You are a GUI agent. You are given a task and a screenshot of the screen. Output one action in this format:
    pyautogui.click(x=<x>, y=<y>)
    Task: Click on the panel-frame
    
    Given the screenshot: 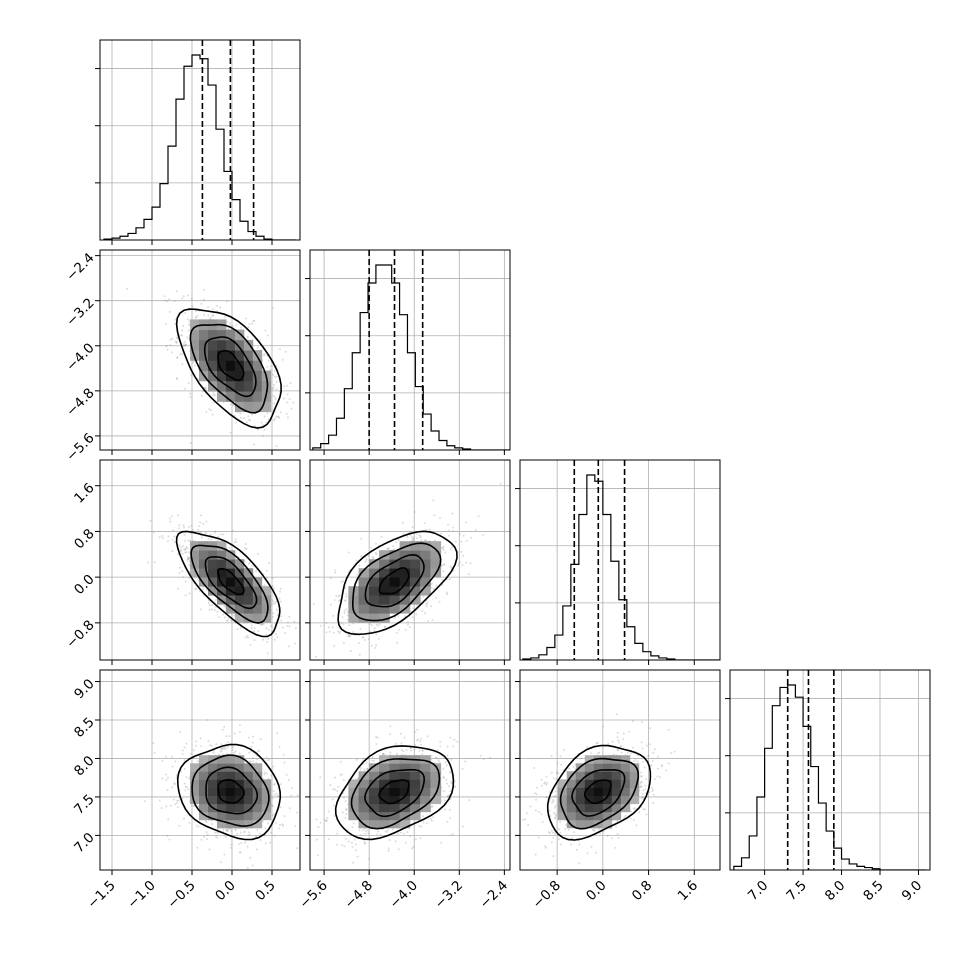 What is the action you would take?
    pyautogui.click(x=410, y=350)
    